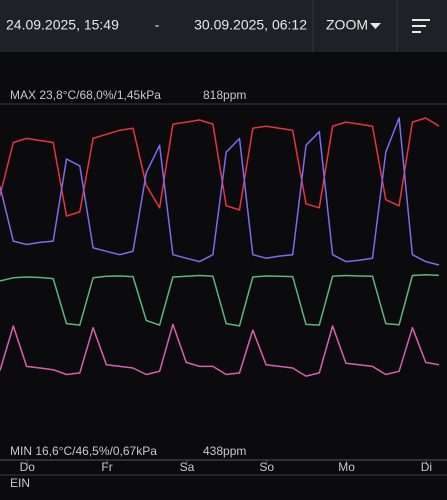  What do you see at coordinates (250, 25) in the screenshot?
I see `end-date: 30.09.2025, 06:12` at bounding box center [250, 25].